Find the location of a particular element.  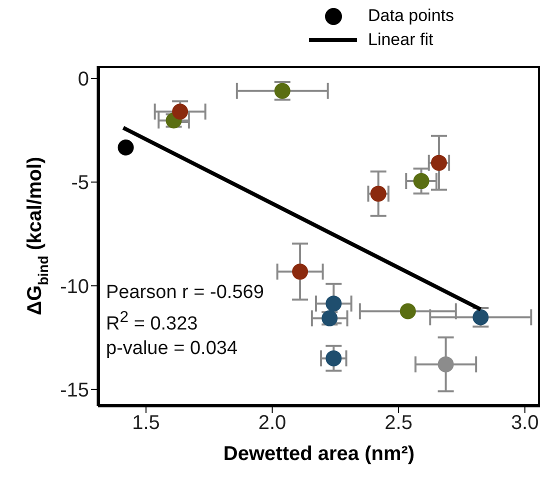

x-axis-title: Dewetted area (nm²) is located at coordinates (319, 454).